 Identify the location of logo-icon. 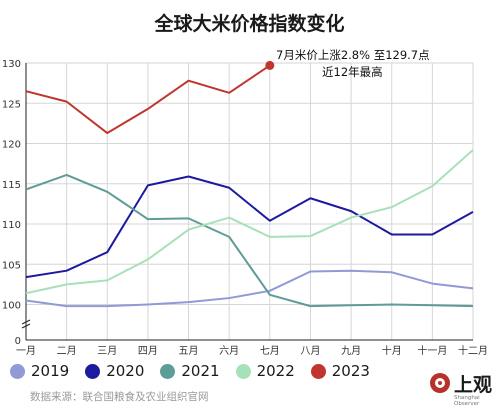
(440, 383).